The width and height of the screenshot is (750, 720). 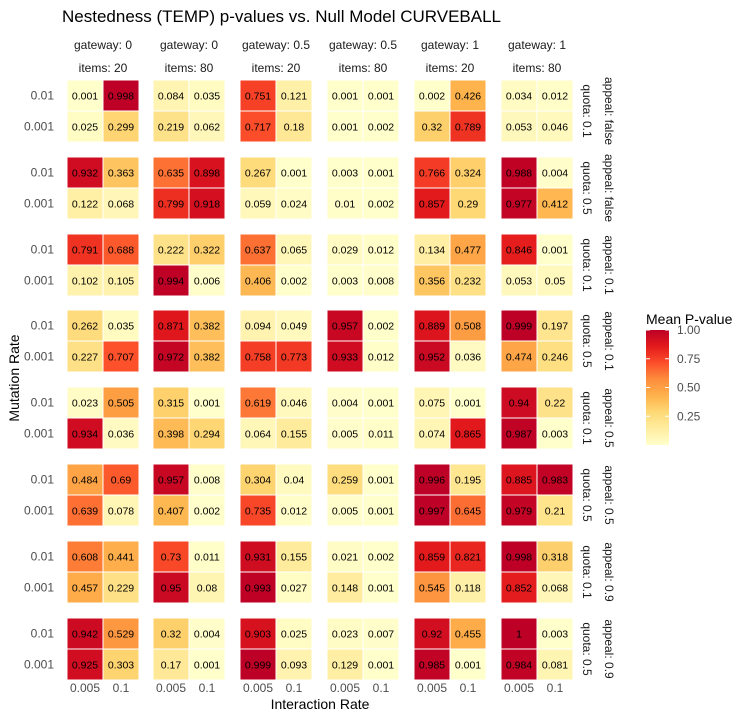 I want to click on cell-value-label: 0.267, so click(x=258, y=174).